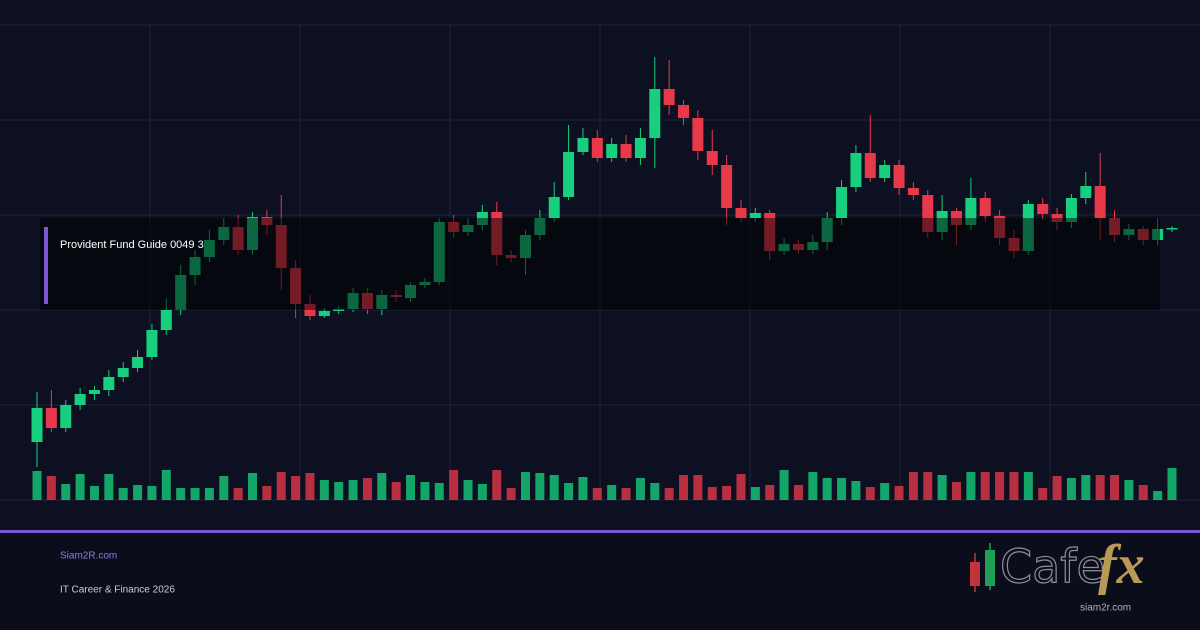 The height and width of the screenshot is (630, 1200). Describe the element at coordinates (88, 556) in the screenshot. I see `footer-site: Siam2R.com` at that location.